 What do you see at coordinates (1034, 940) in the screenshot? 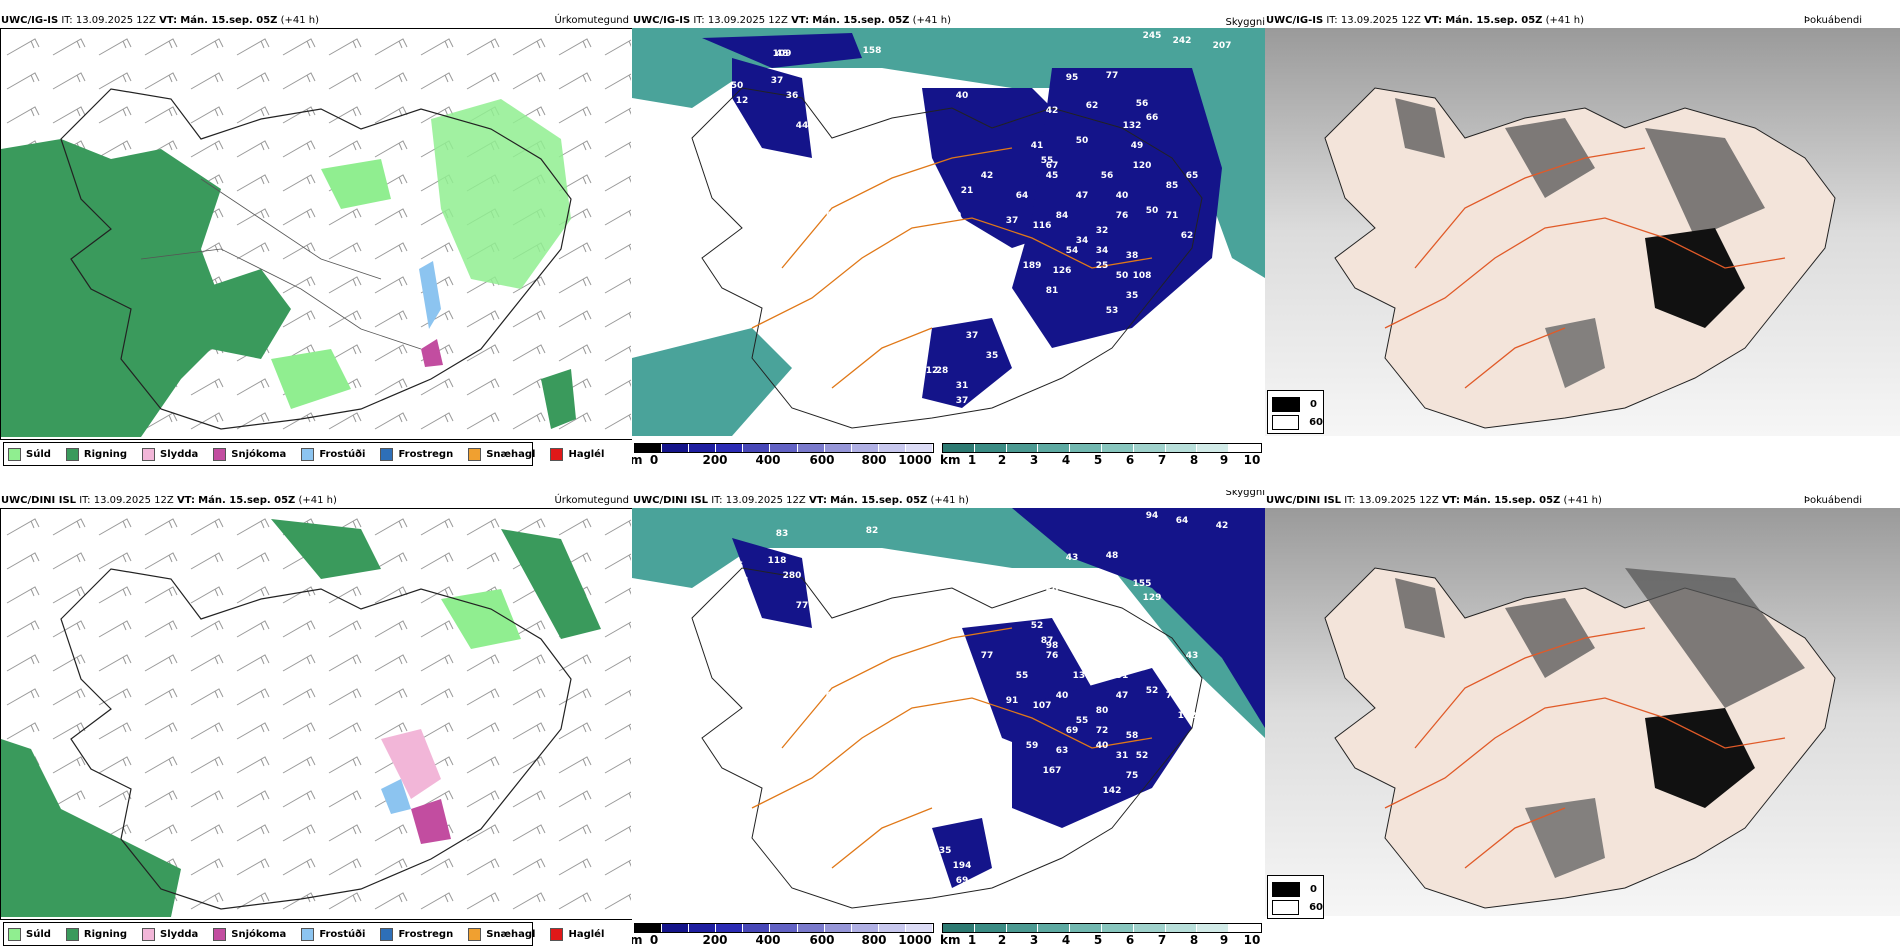
I see `tick: 3` at bounding box center [1034, 940].